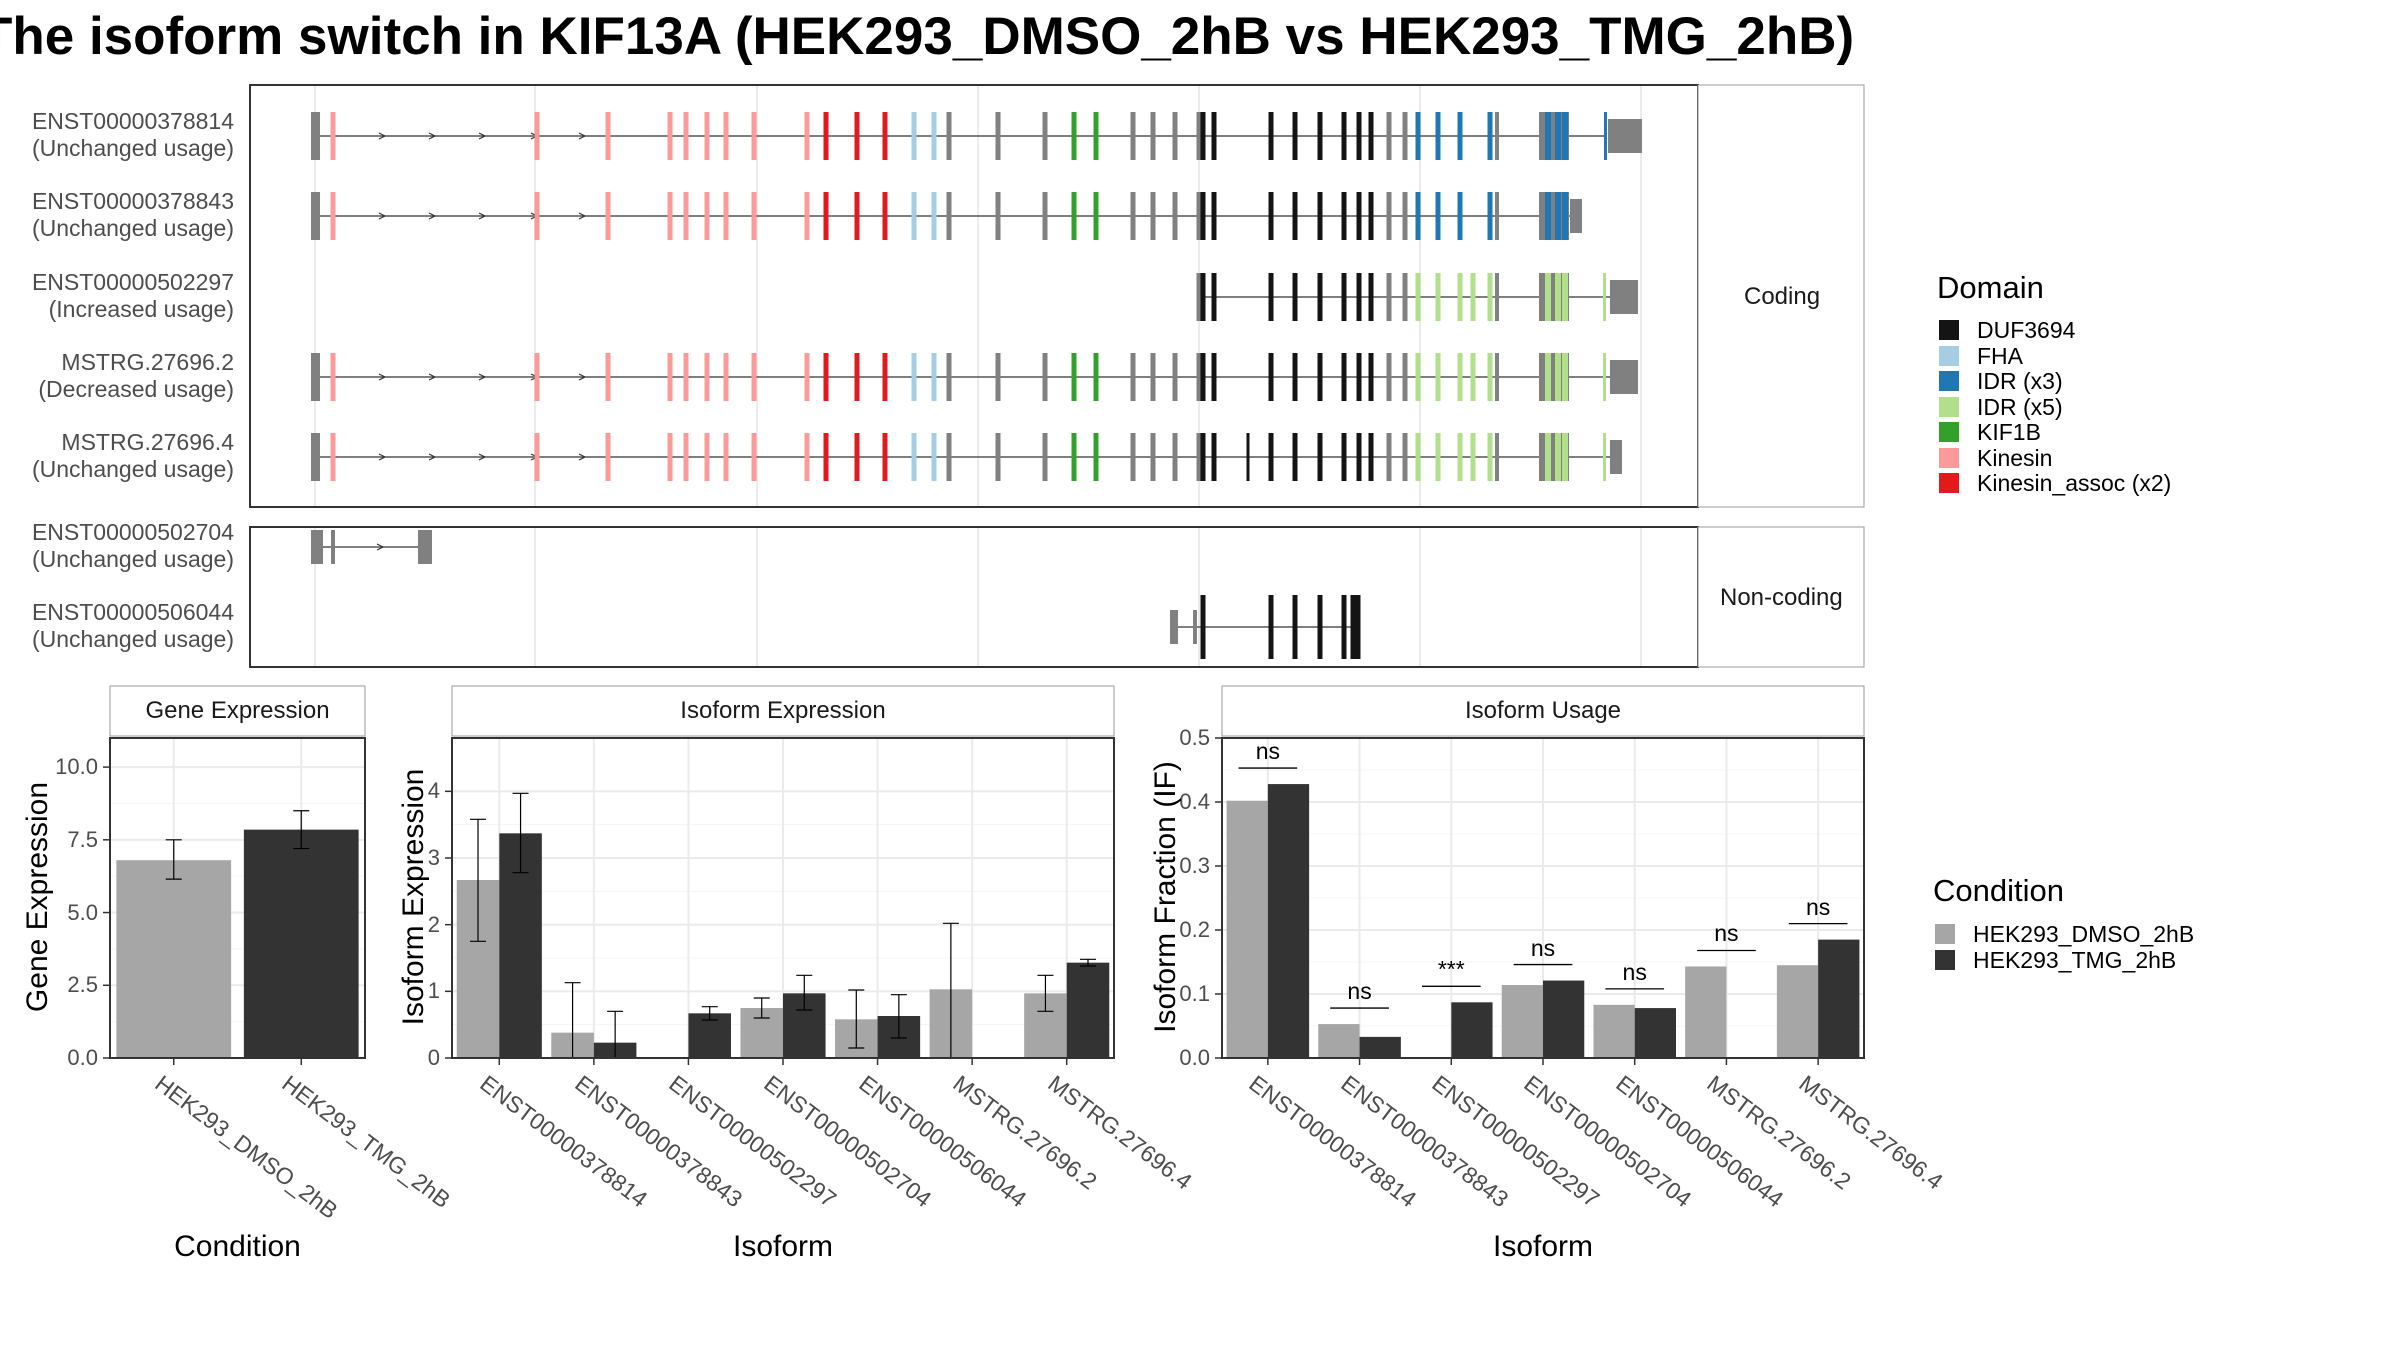  I want to click on domain-legend-item: FHA, so click(1981, 356).